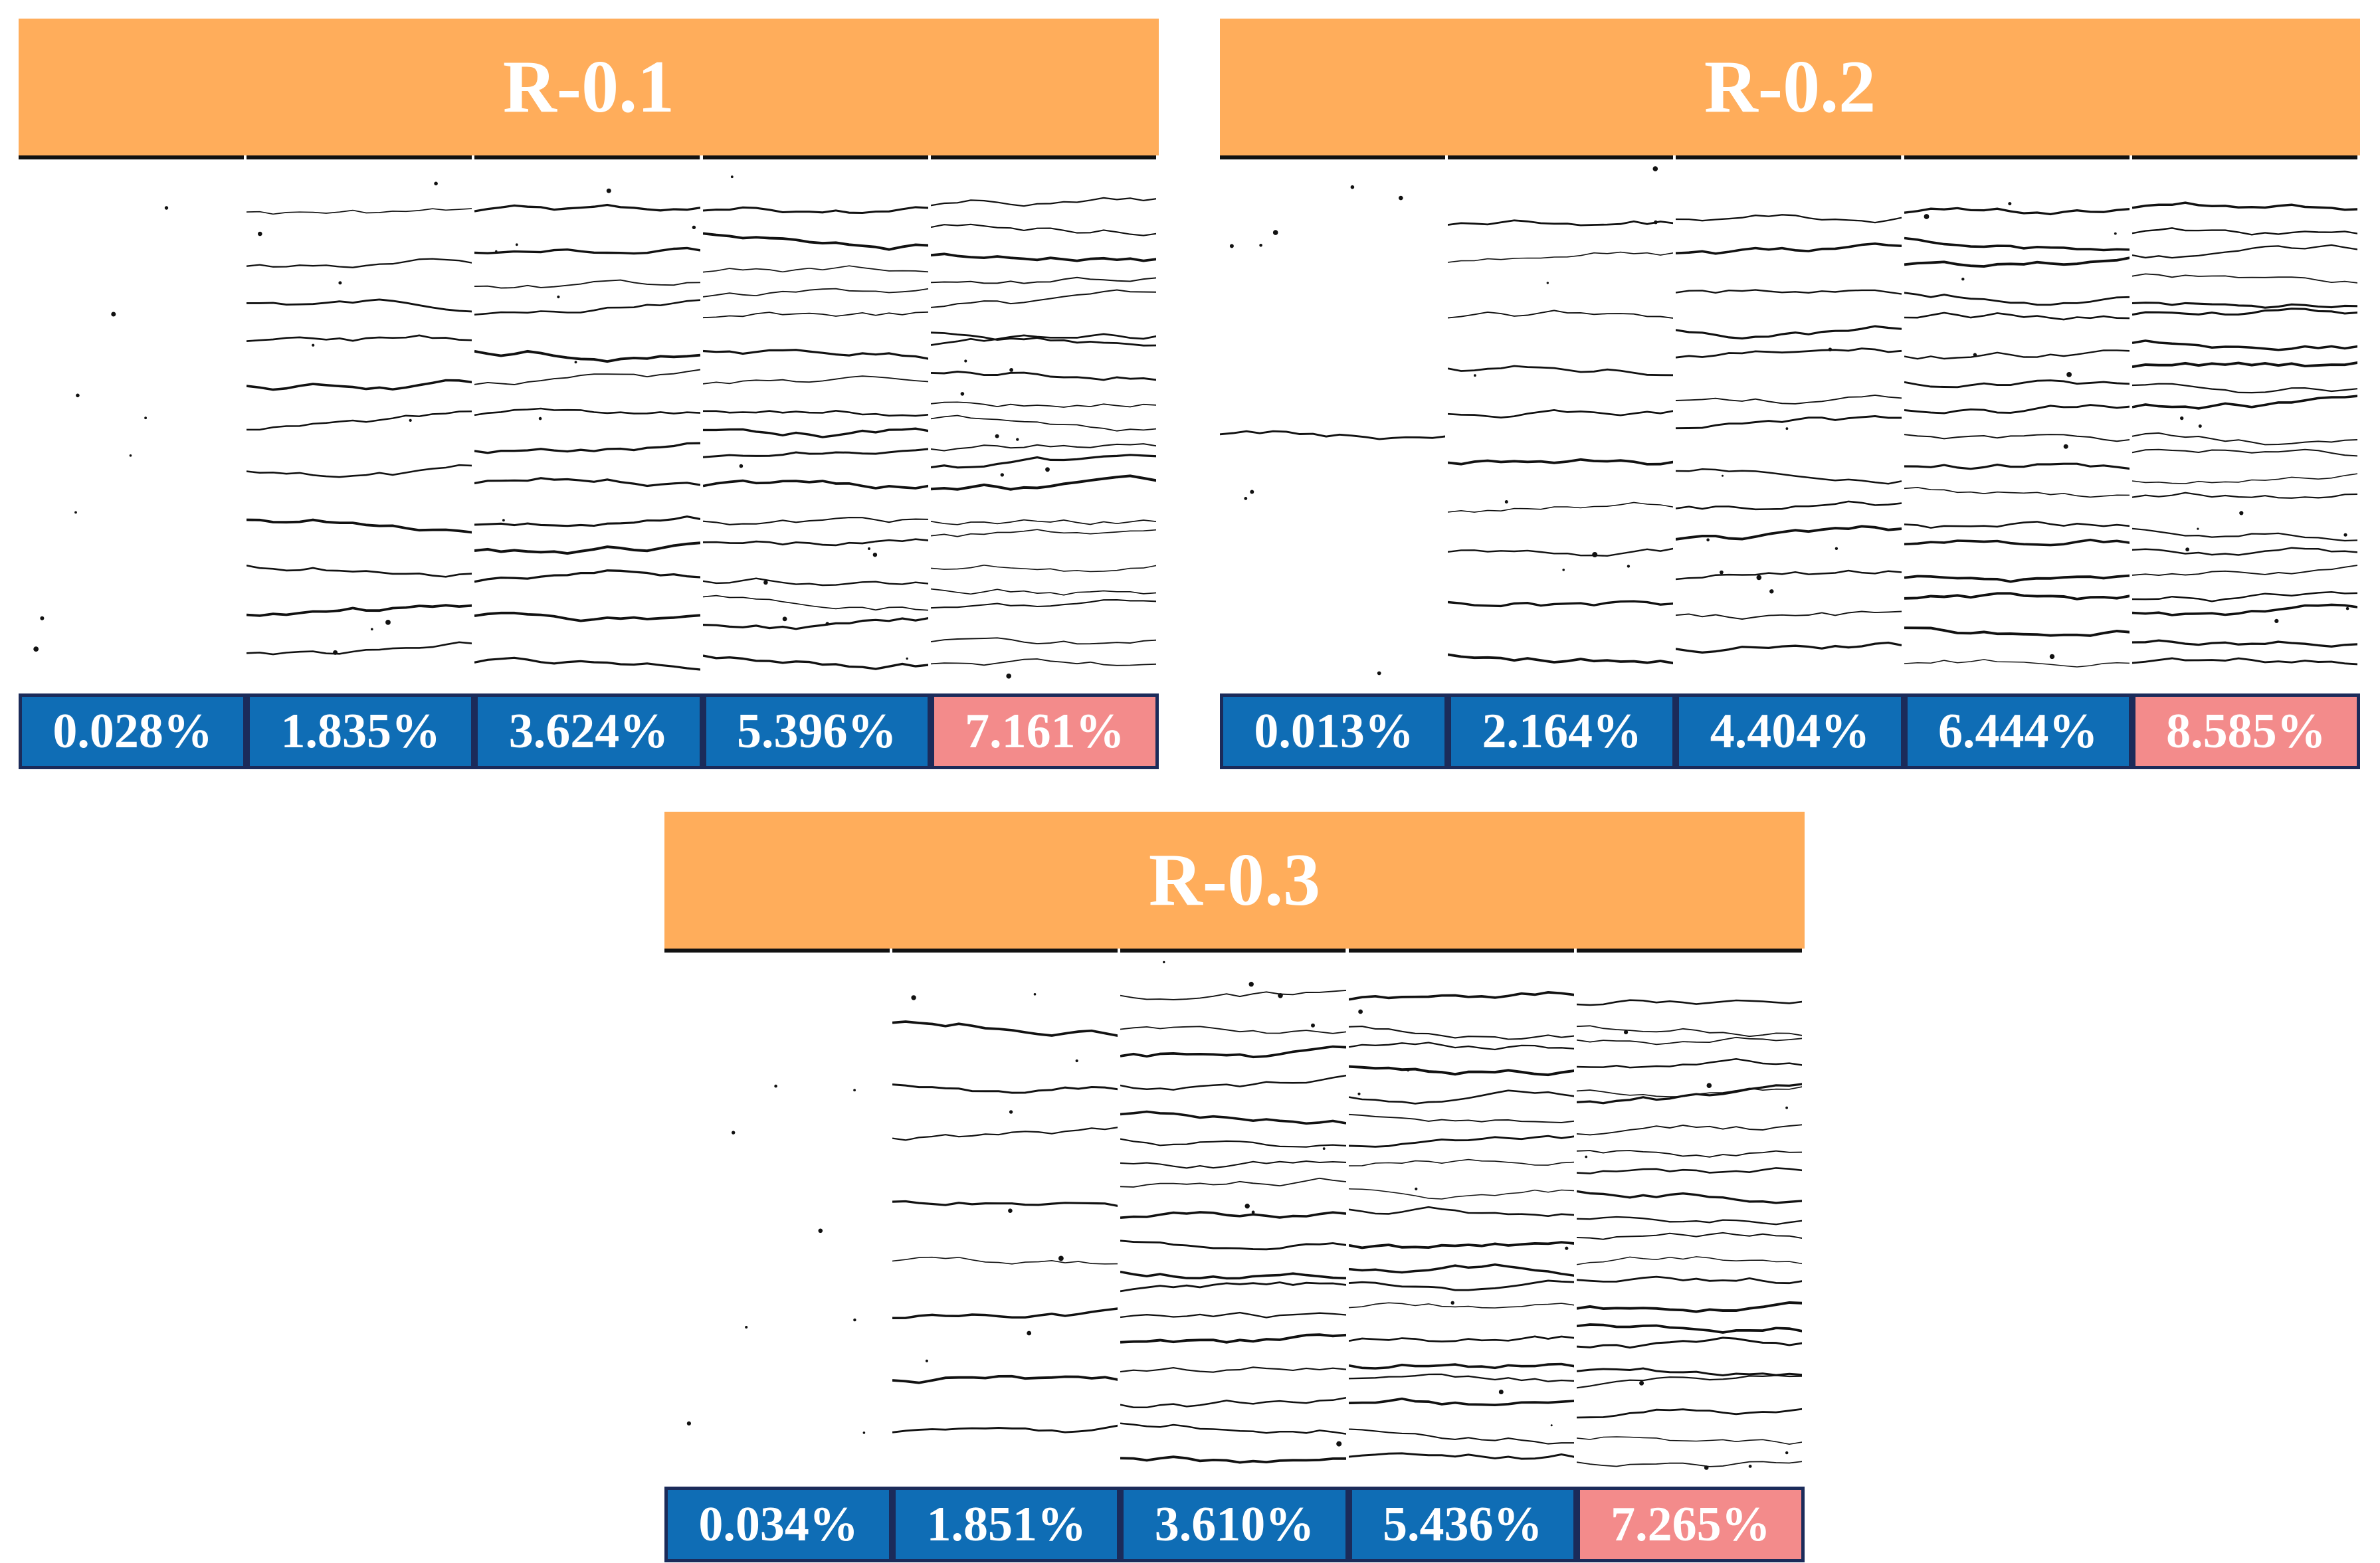 This screenshot has height=1563, width=2380. What do you see at coordinates (816, 731) in the screenshot?
I see `strain-label: 5.396%` at bounding box center [816, 731].